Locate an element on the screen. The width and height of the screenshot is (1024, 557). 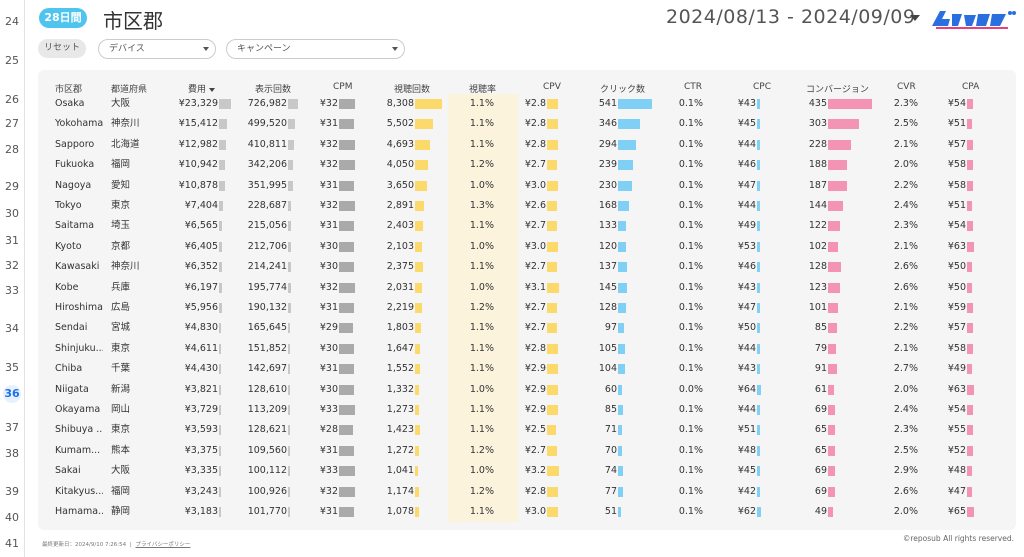
col-conversions-header: コンバージョン is located at coordinates (837, 88).